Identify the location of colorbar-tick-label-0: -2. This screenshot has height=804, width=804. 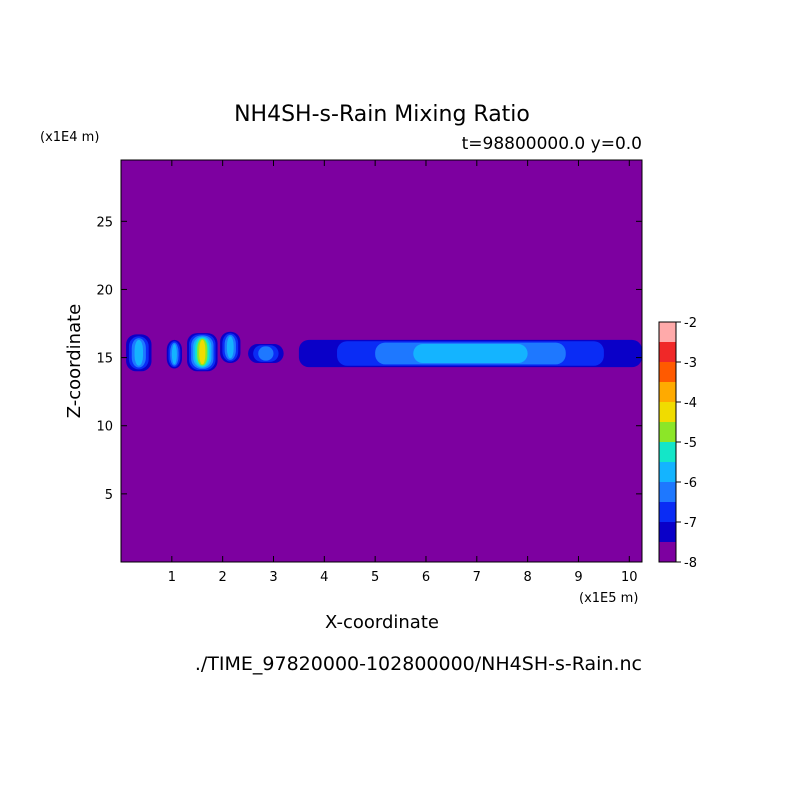
(690, 323).